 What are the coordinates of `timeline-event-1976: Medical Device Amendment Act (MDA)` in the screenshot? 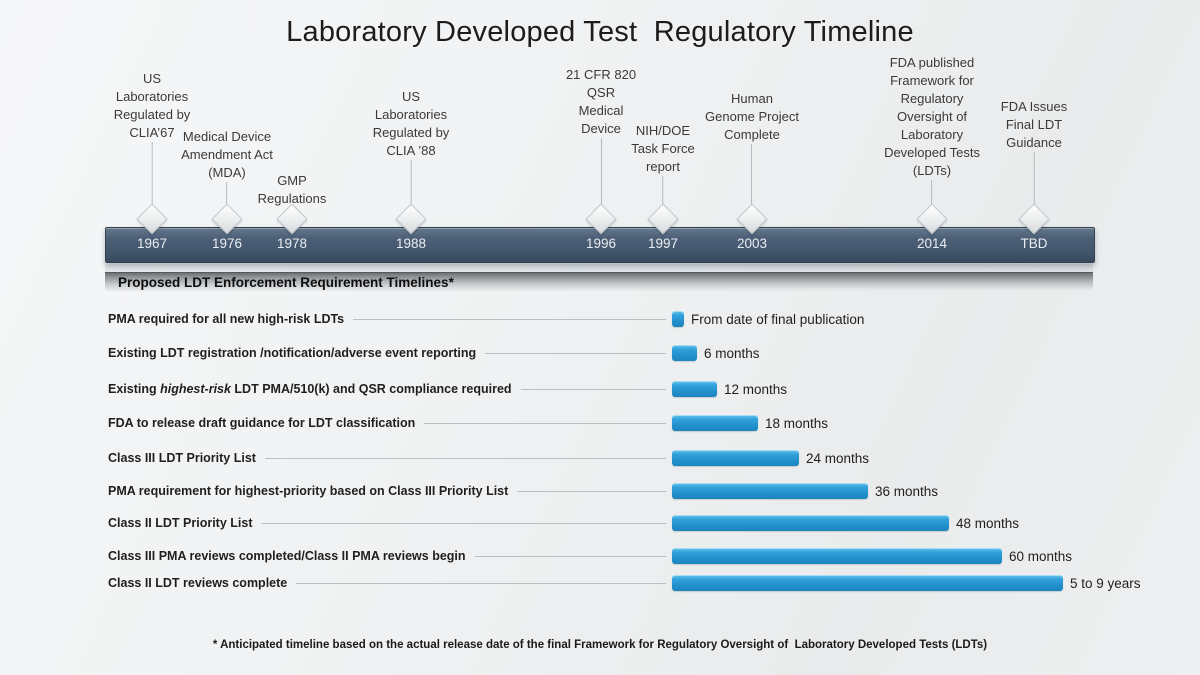 It's located at (227, 168).